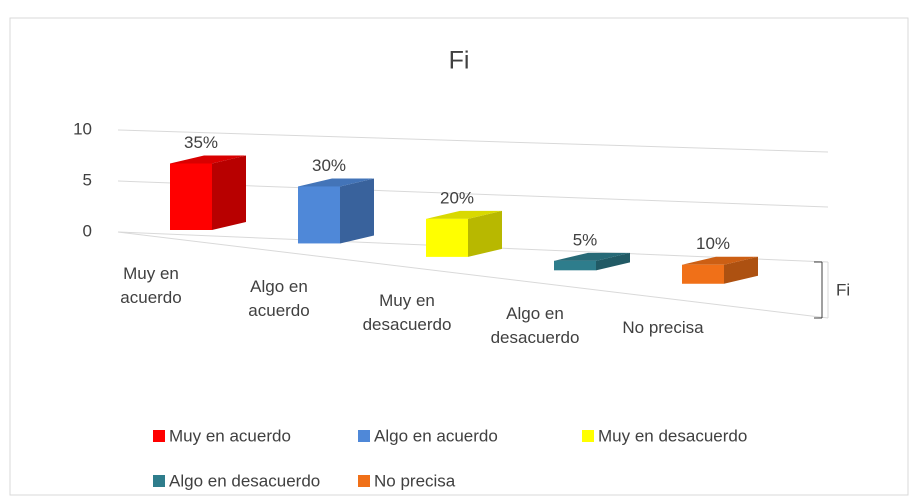 The height and width of the screenshot is (504, 918). Describe the element at coordinates (87, 230) in the screenshot. I see `y-tick-label: 0` at that location.